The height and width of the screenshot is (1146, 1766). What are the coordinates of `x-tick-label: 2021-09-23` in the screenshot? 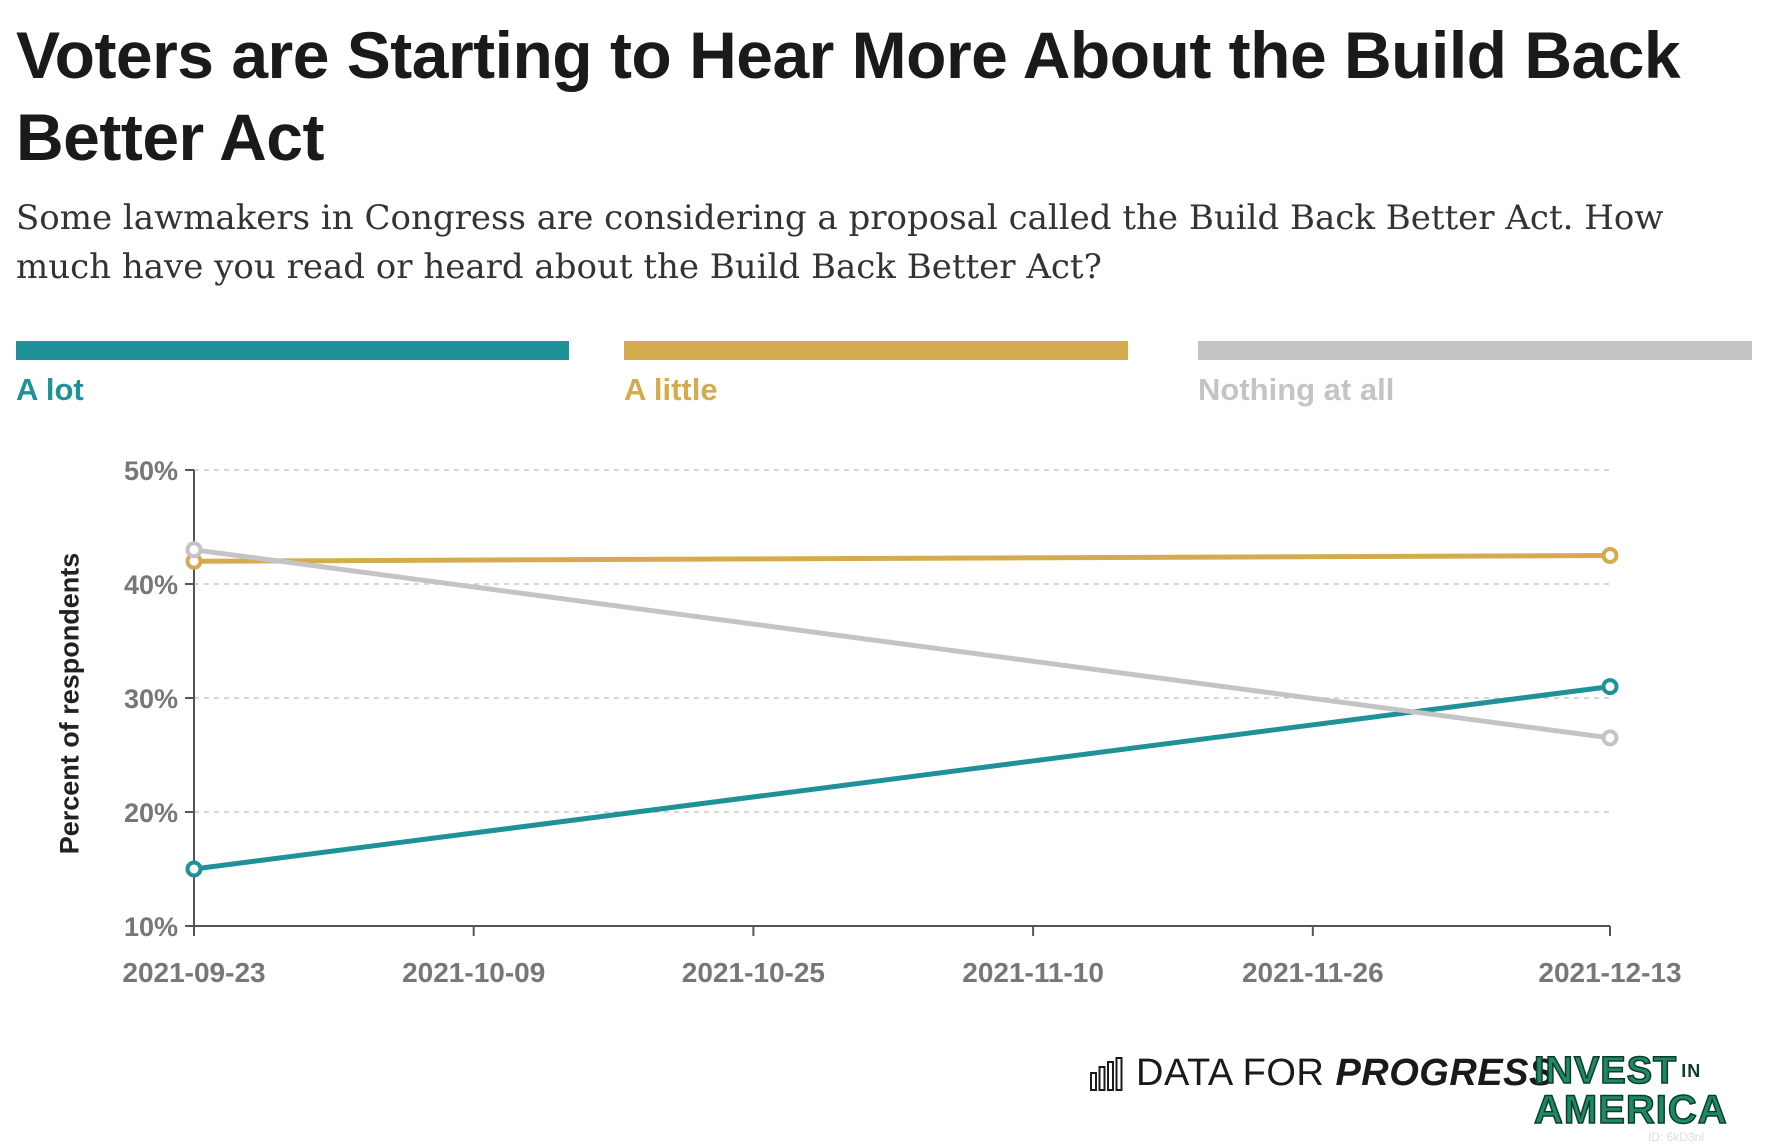 It's located at (193, 972).